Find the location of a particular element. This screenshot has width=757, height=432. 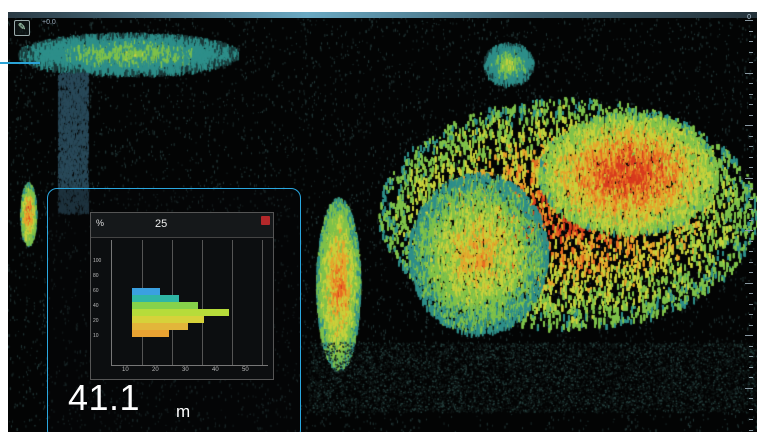

top-toolbar is located at coordinates (382, 15).